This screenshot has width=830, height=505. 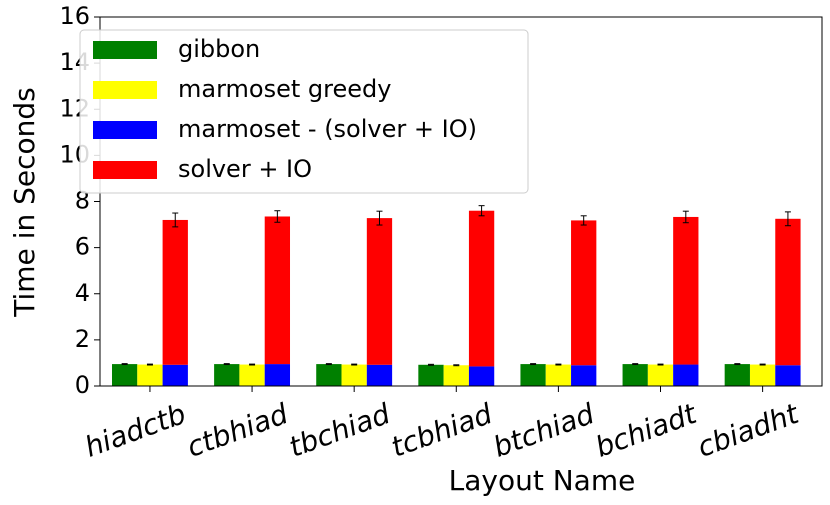 I want to click on x-tick-label: hiadctb, so click(x=135, y=430).